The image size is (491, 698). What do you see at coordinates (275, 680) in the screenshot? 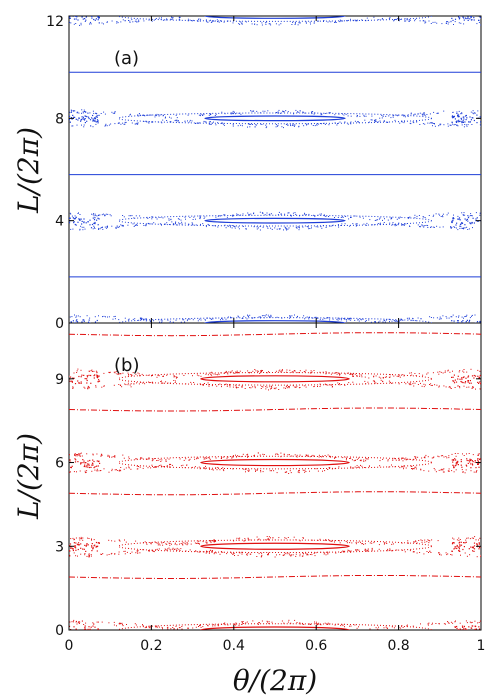
I see `x-axis-label: θ/(2π)` at bounding box center [275, 680].